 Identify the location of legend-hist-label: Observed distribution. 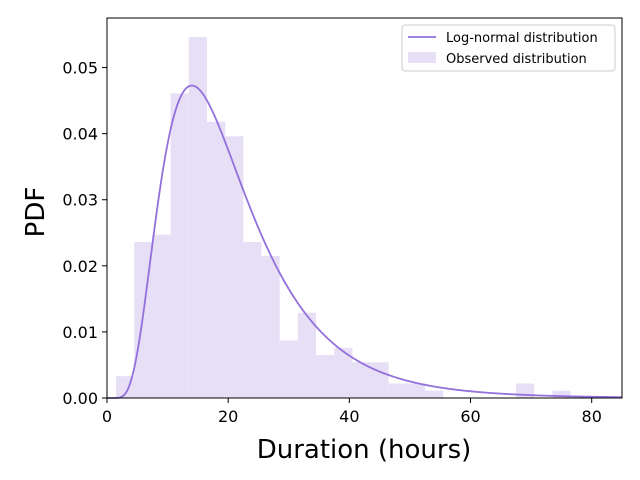
(516, 59).